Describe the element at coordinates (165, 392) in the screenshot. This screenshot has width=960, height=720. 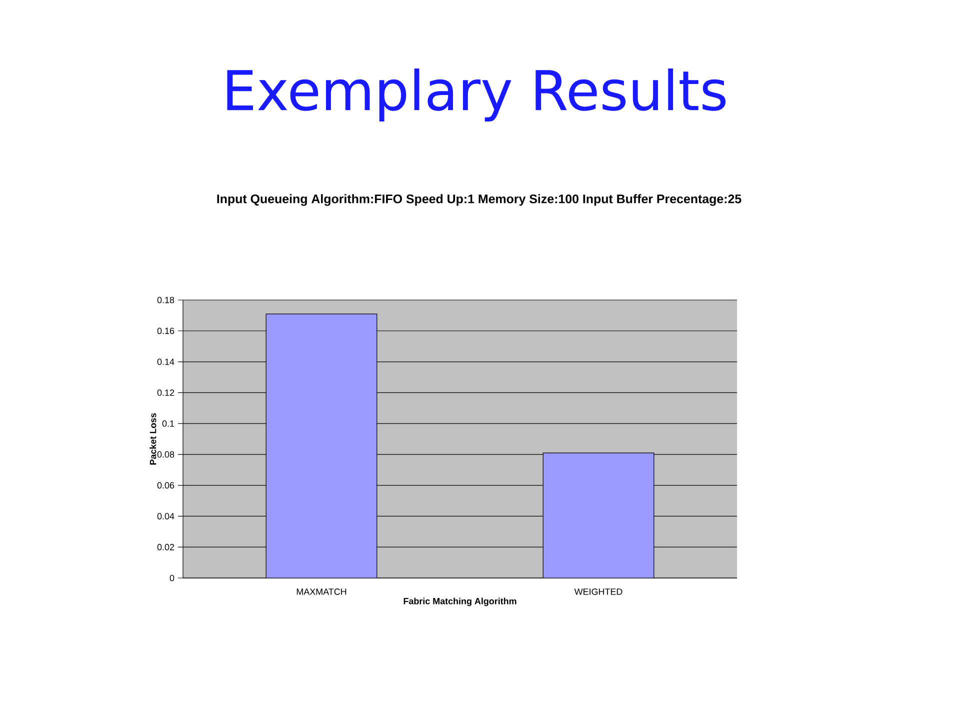
I see `y-tick-label: 0.12` at that location.